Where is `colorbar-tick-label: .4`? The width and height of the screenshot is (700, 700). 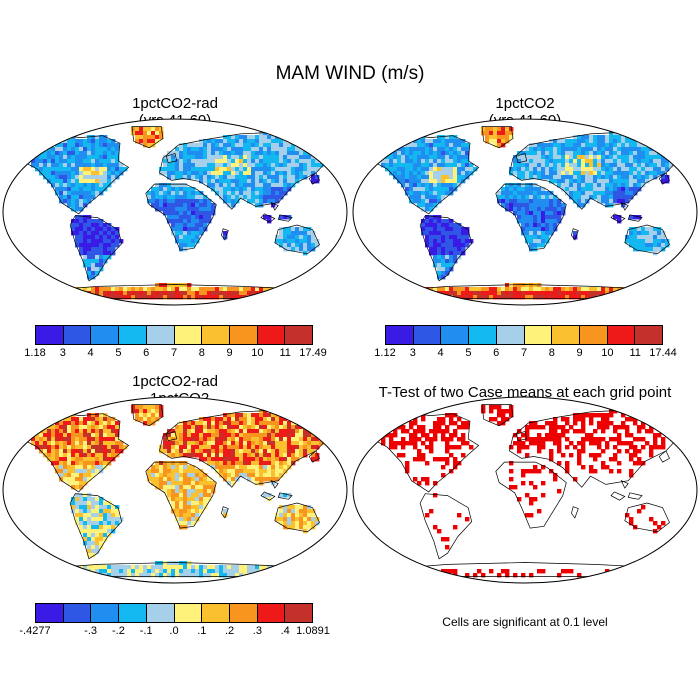 colorbar-tick-label: .4 is located at coordinates (285, 631).